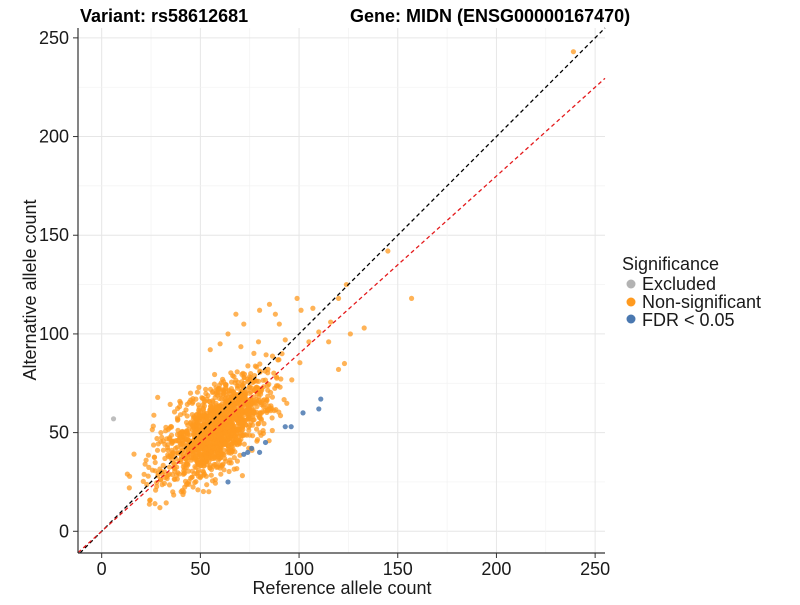 This screenshot has width=800, height=605. What do you see at coordinates (299, 569) in the screenshot?
I see `x-tick-label: 100` at bounding box center [299, 569].